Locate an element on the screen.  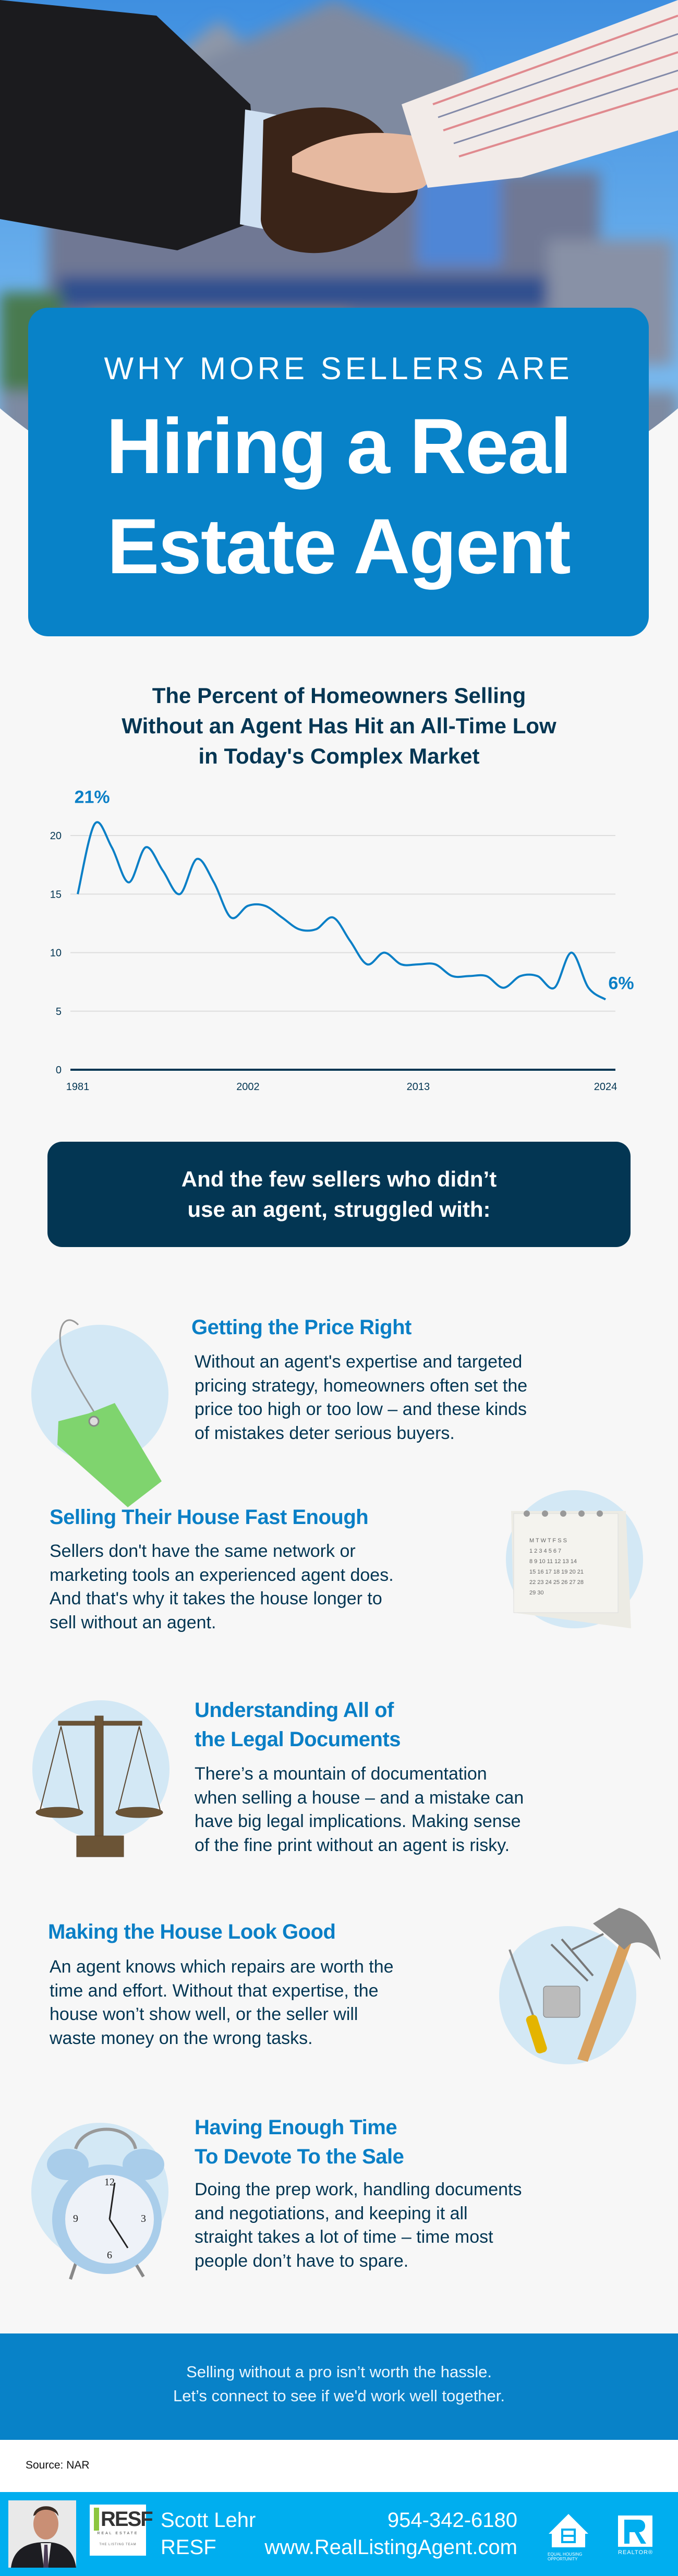
chart-title-line: in Today's Complex Market is located at coordinates (339, 756).